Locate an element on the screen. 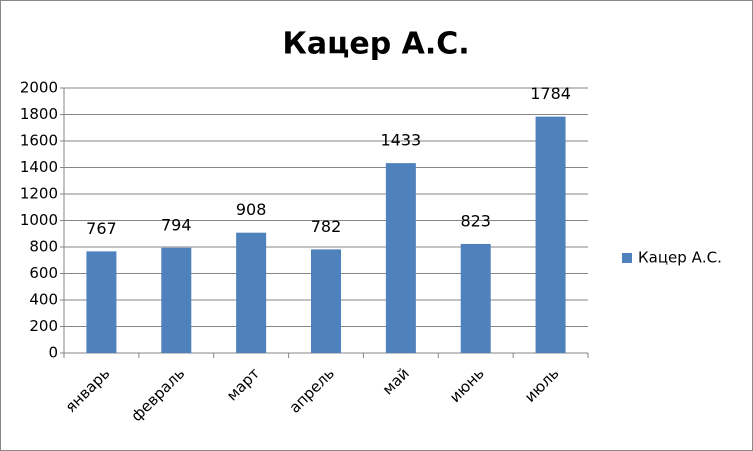  data-label: 908 is located at coordinates (251, 209).